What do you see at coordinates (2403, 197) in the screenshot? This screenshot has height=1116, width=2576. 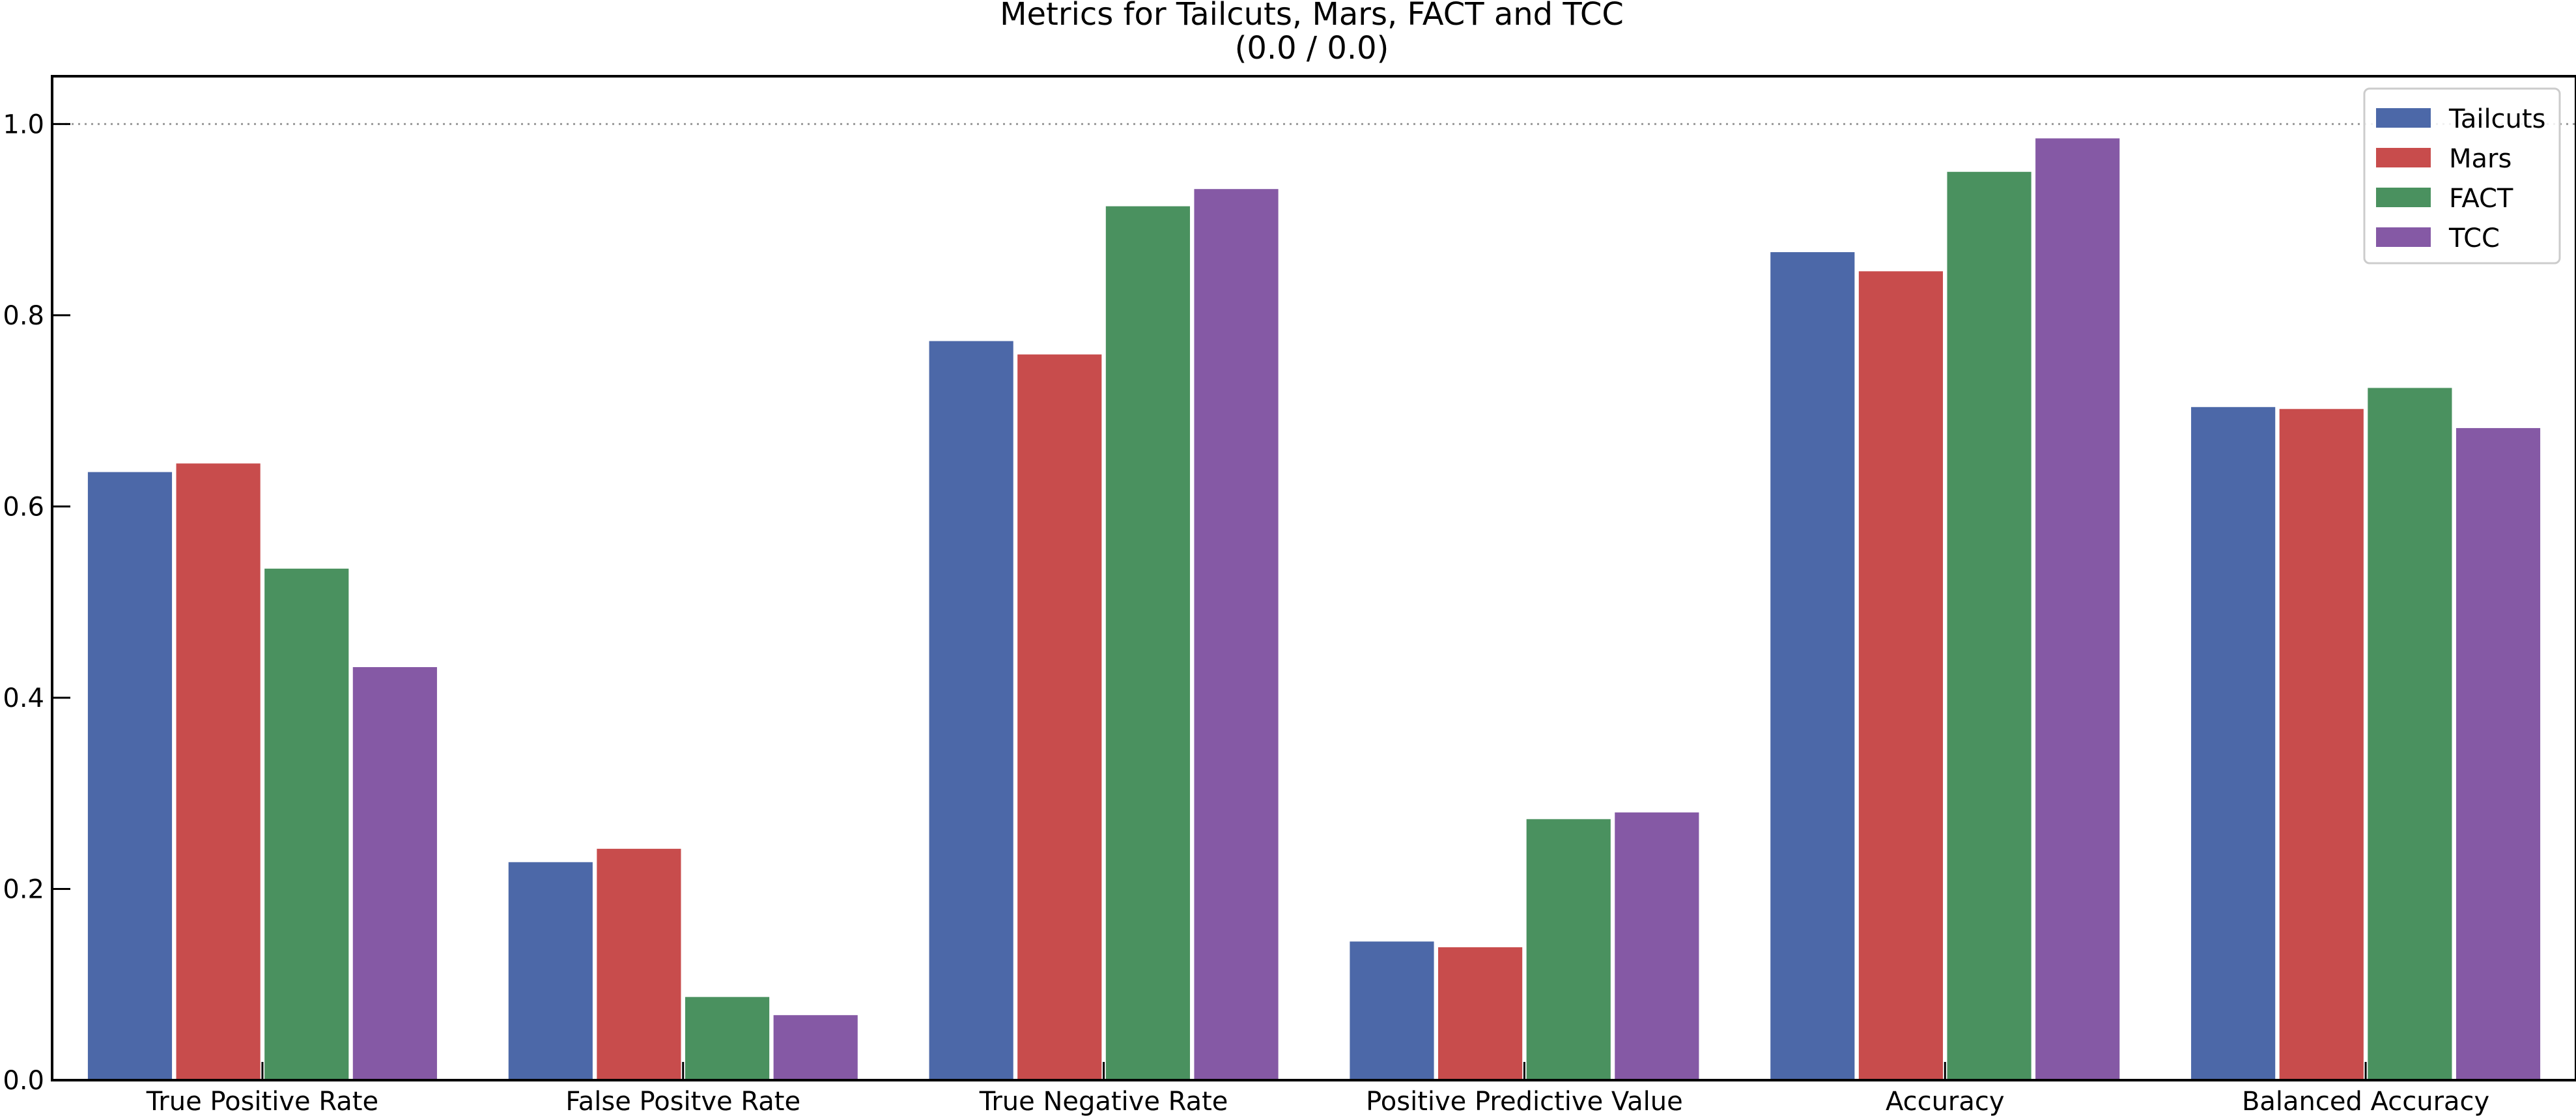 I see `legend-swatch-fact` at bounding box center [2403, 197].